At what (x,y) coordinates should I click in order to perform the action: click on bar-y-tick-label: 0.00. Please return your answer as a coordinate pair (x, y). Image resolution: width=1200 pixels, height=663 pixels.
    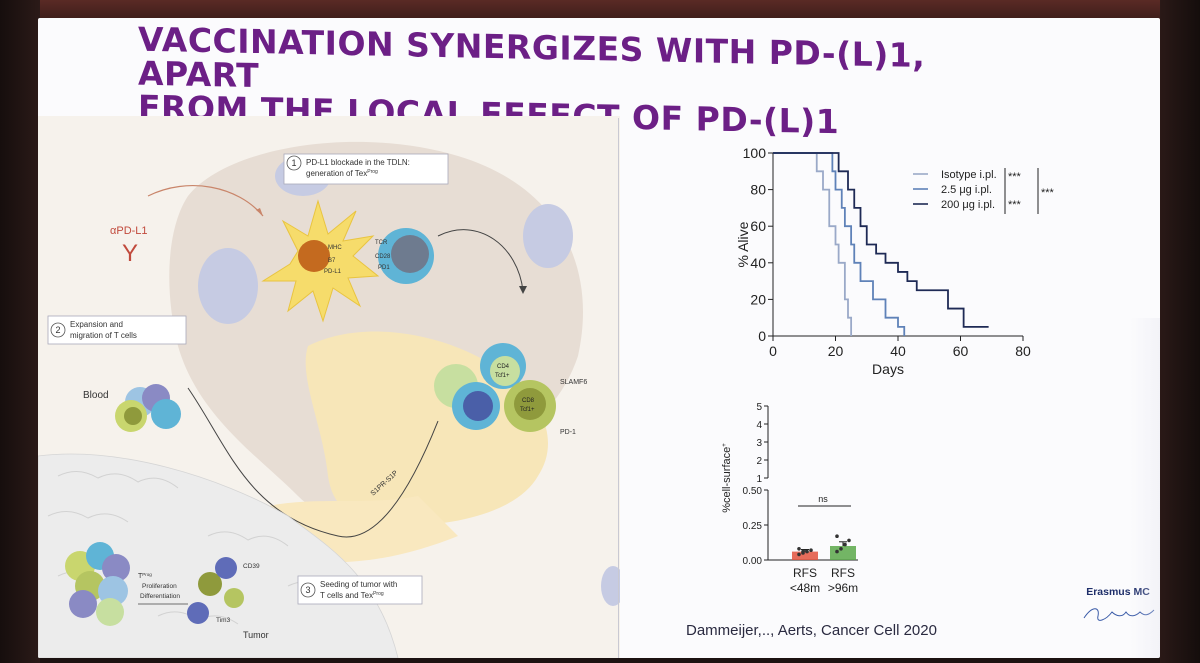
    Looking at the image, I should click on (753, 561).